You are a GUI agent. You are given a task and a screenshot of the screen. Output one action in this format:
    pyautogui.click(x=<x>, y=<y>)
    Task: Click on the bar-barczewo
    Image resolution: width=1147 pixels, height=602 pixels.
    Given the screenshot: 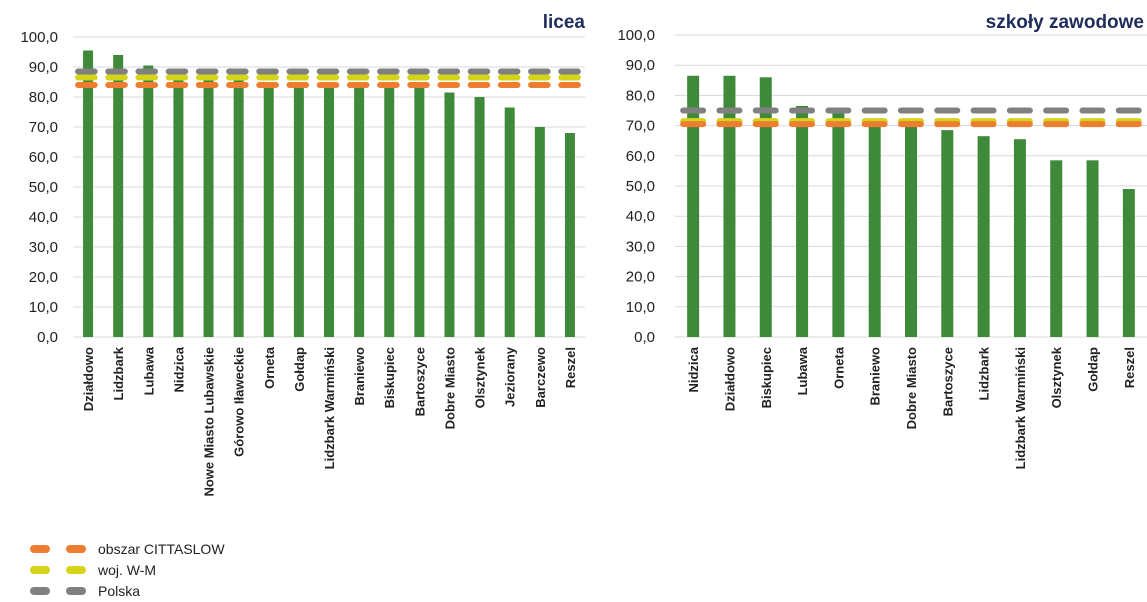 What is the action you would take?
    pyautogui.click(x=539, y=232)
    